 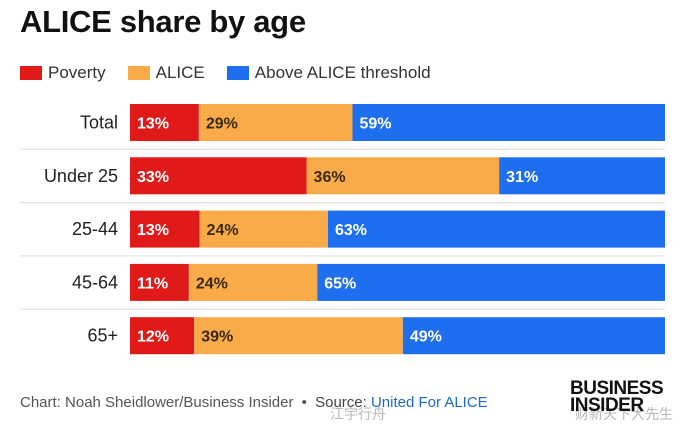 What do you see at coordinates (533, 336) in the screenshot?
I see `bar-above-alice-65-` at bounding box center [533, 336].